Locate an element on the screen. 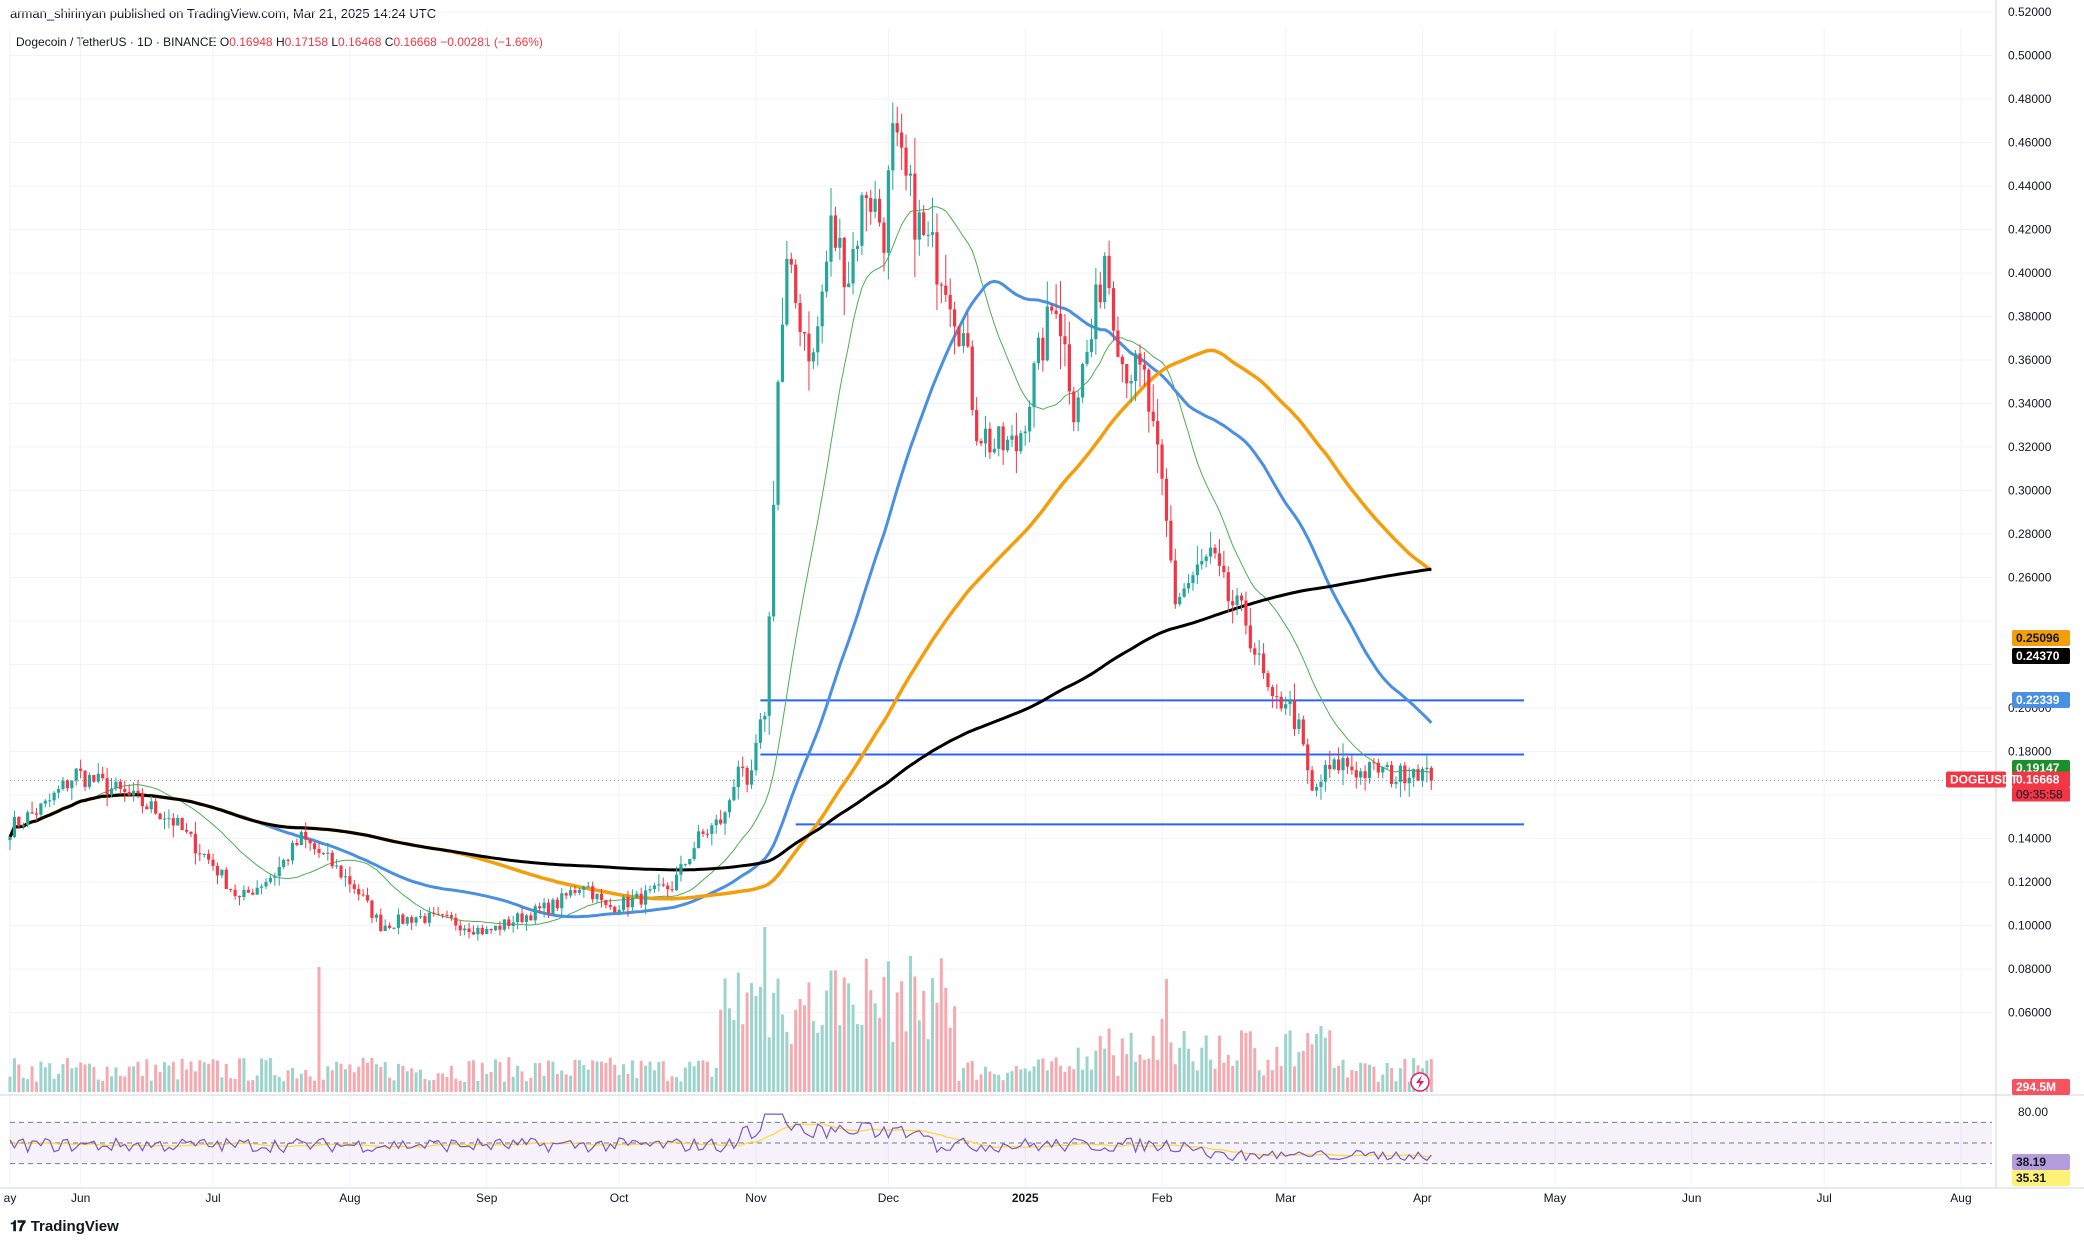 The height and width of the screenshot is (1243, 2084). time-tick-label: 2025 is located at coordinates (1025, 1198).